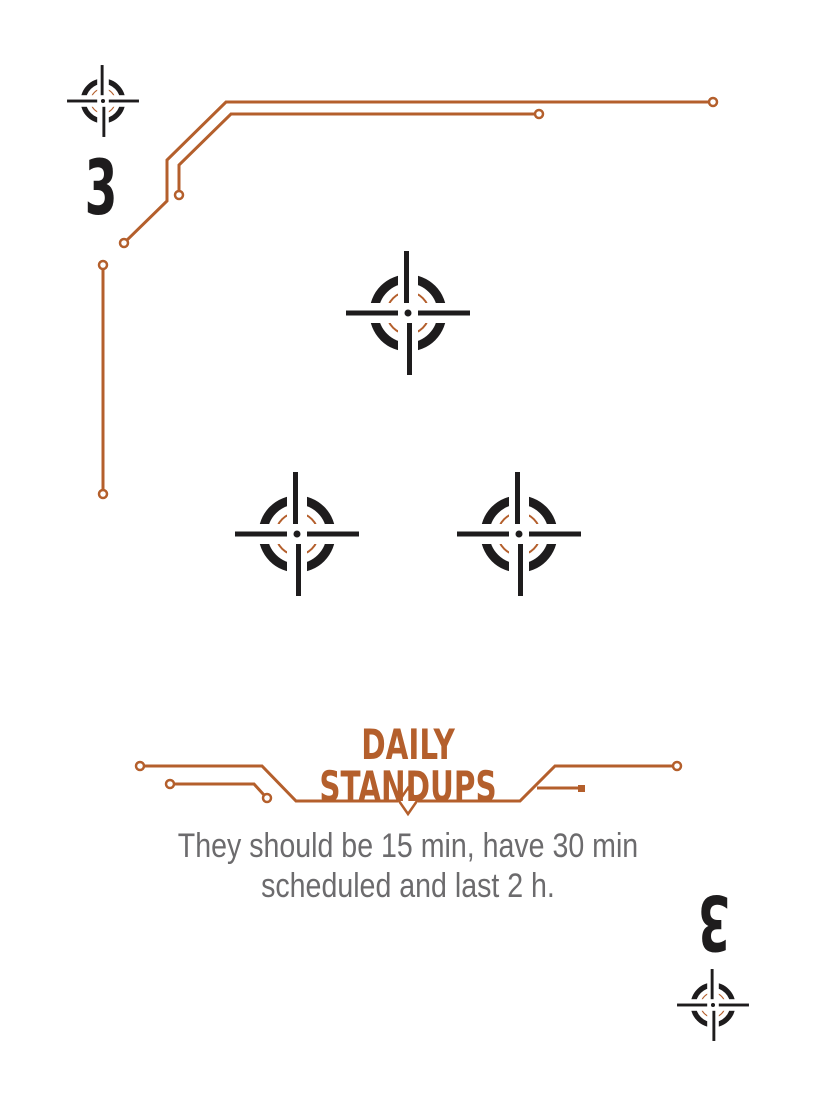 This screenshot has height=1110, width=816. What do you see at coordinates (103, 101) in the screenshot?
I see `corner-crosshair-icon-top` at bounding box center [103, 101].